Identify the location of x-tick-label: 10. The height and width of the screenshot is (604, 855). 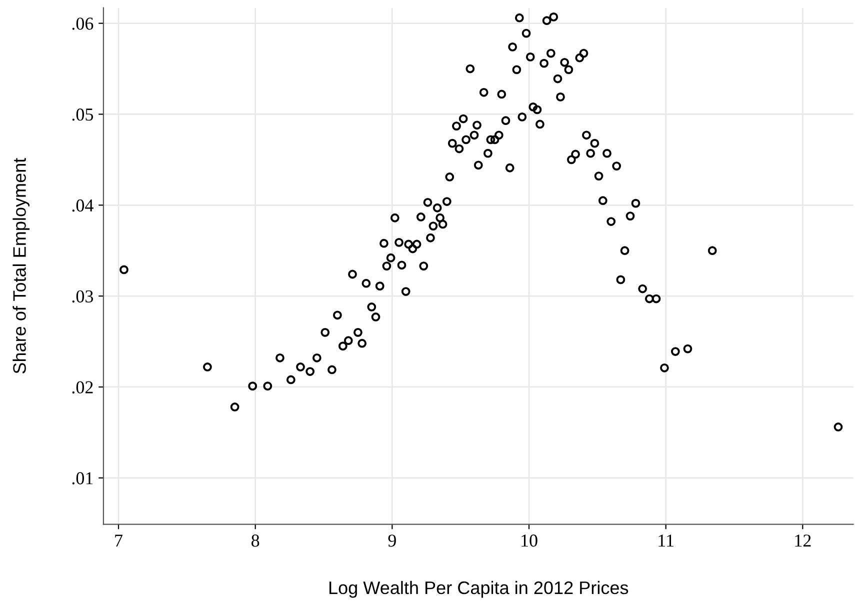
(530, 540).